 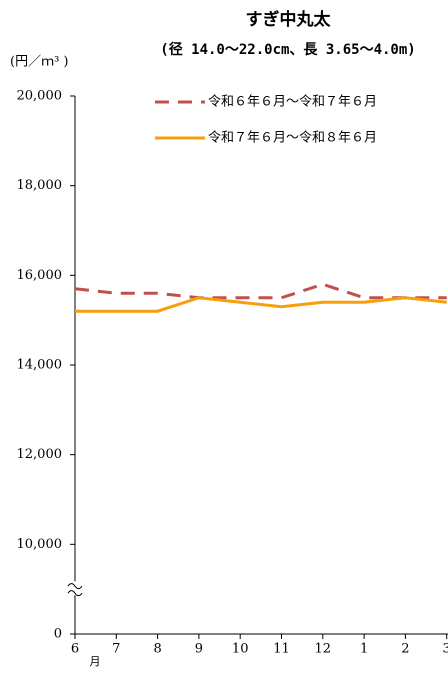 What do you see at coordinates (58, 634) in the screenshot?
I see `y-tick-label: 0` at bounding box center [58, 634].